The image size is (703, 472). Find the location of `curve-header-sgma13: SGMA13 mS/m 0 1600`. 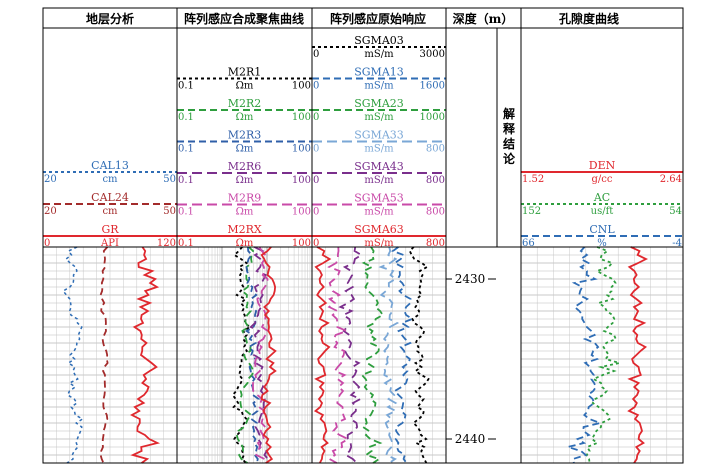

curve-header-sgma13: SGMA13 mS/m 0 1600 is located at coordinates (379, 79).